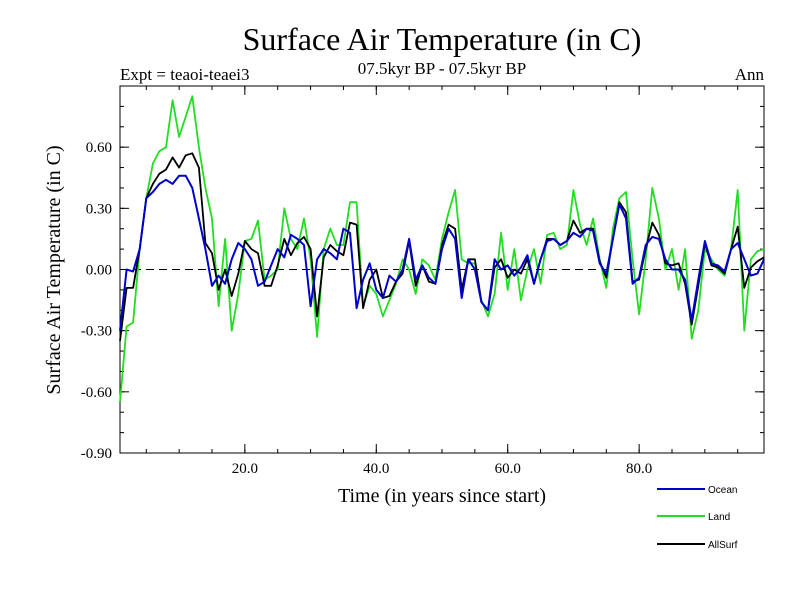 Image resolution: width=800 pixels, height=600 pixels. What do you see at coordinates (99, 148) in the screenshot?
I see `y-tick-label: 0.60` at bounding box center [99, 148].